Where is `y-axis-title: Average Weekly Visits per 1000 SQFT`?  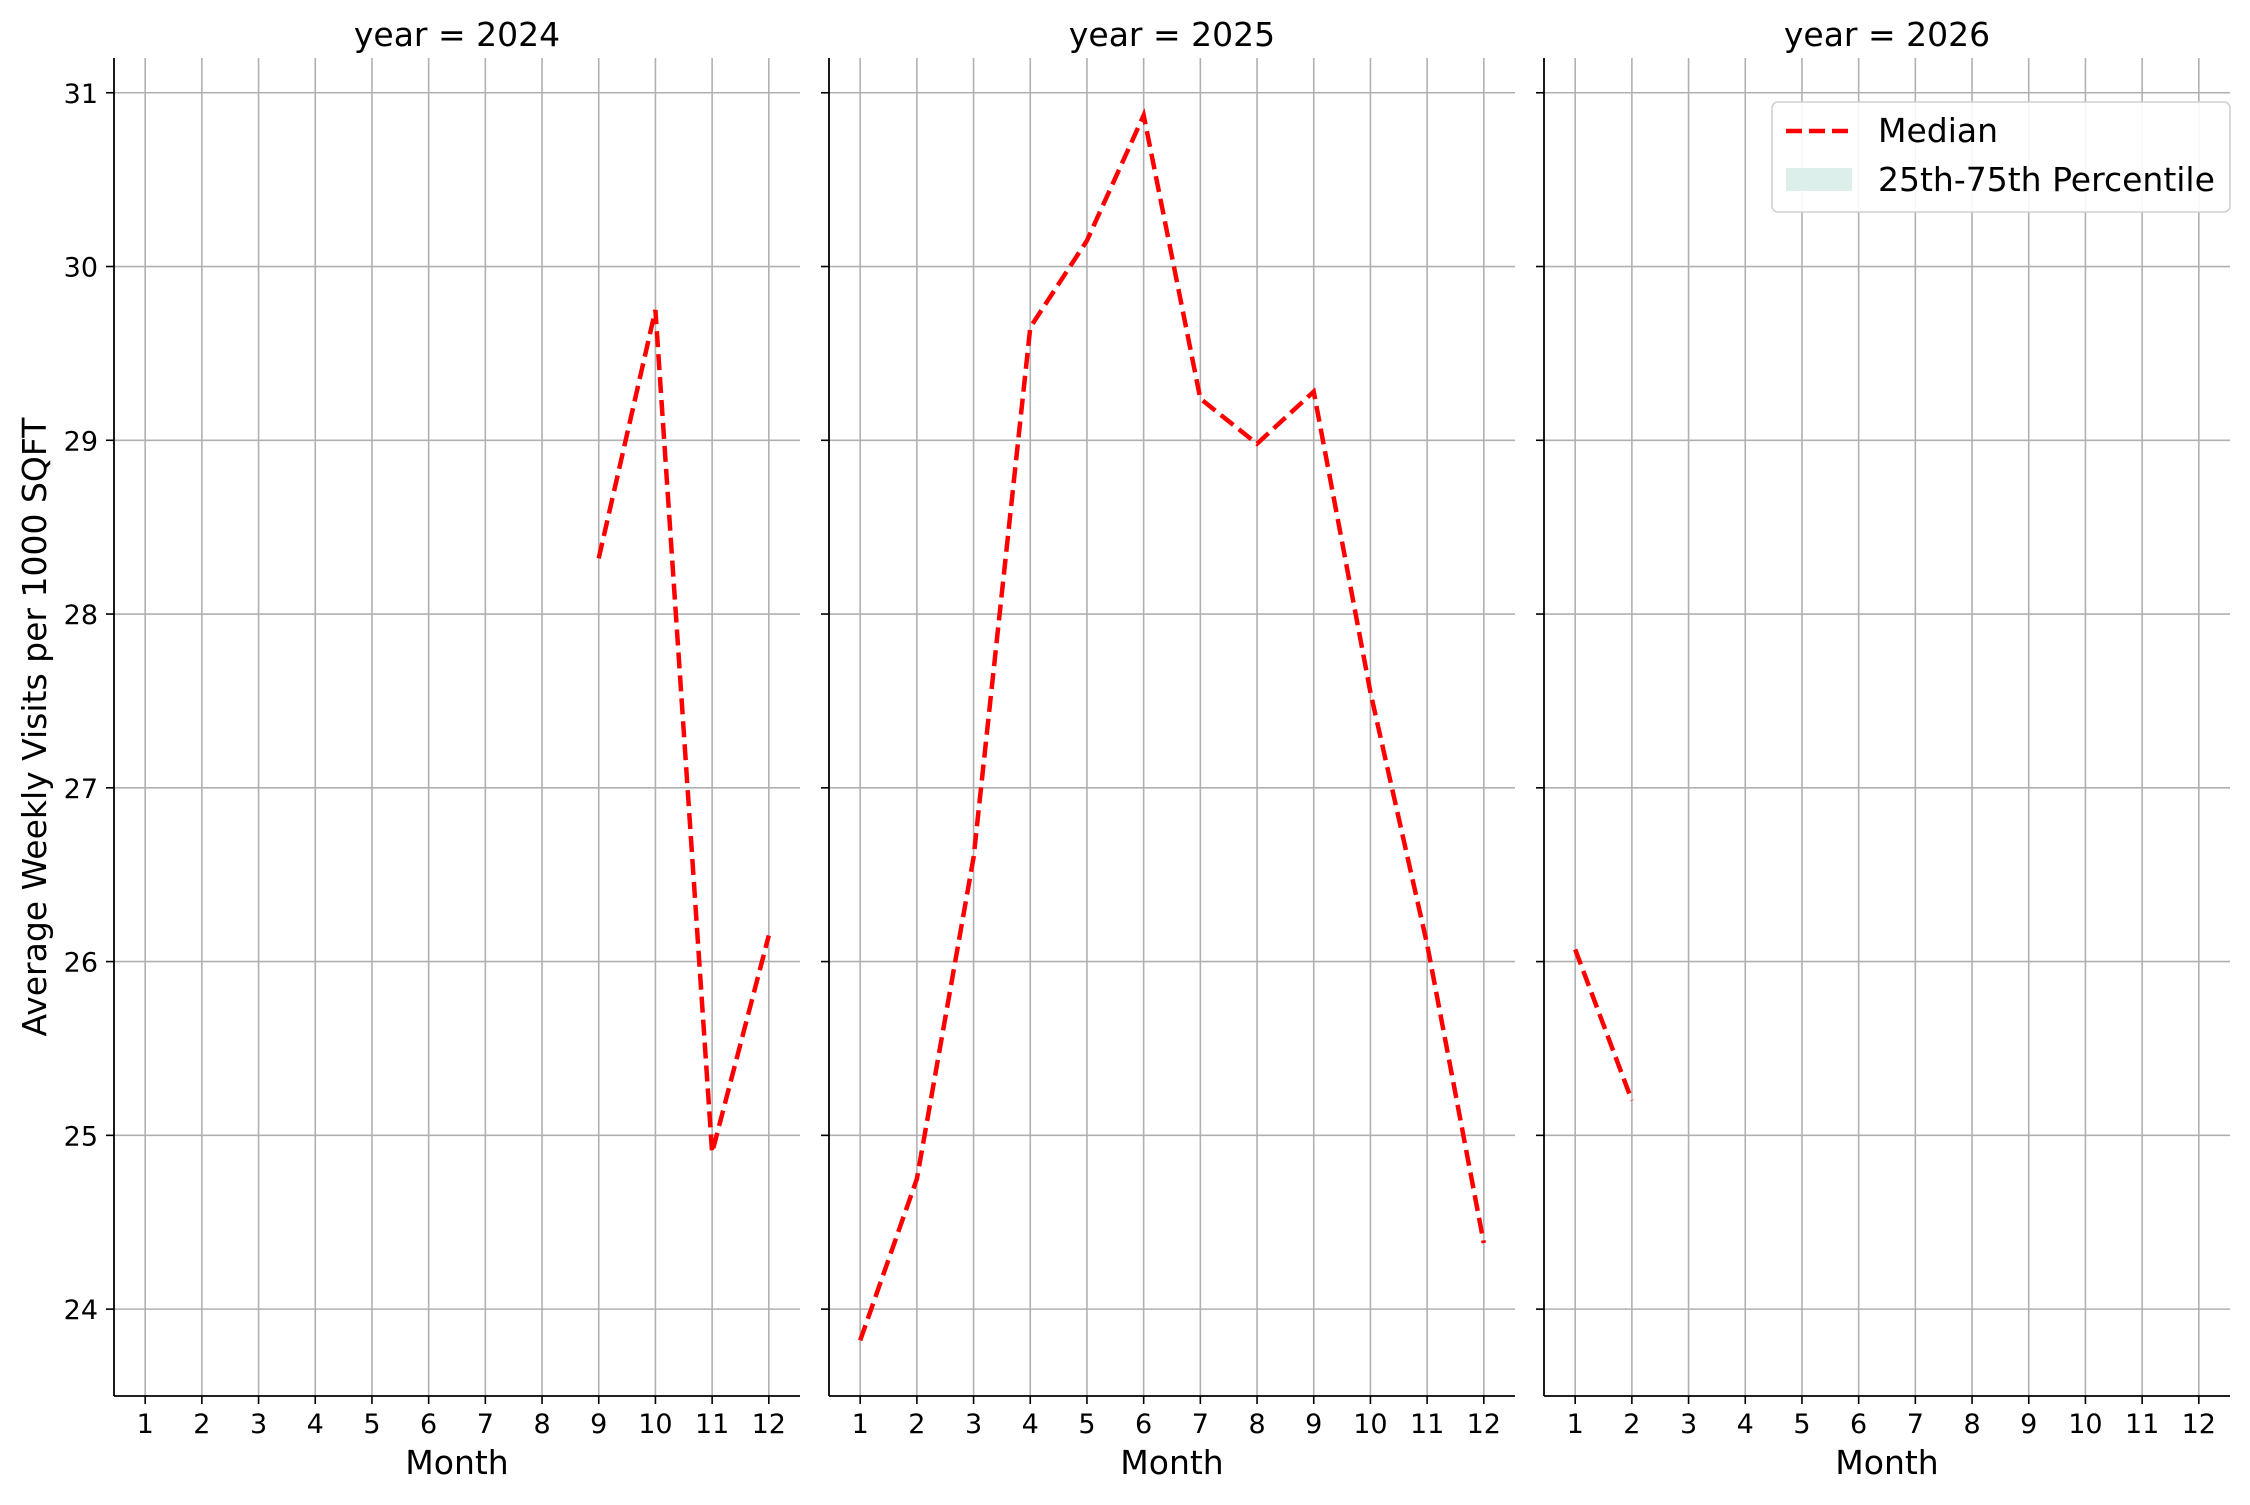 y-axis-title: Average Weekly Visits per 1000 SQFT is located at coordinates (34, 727).